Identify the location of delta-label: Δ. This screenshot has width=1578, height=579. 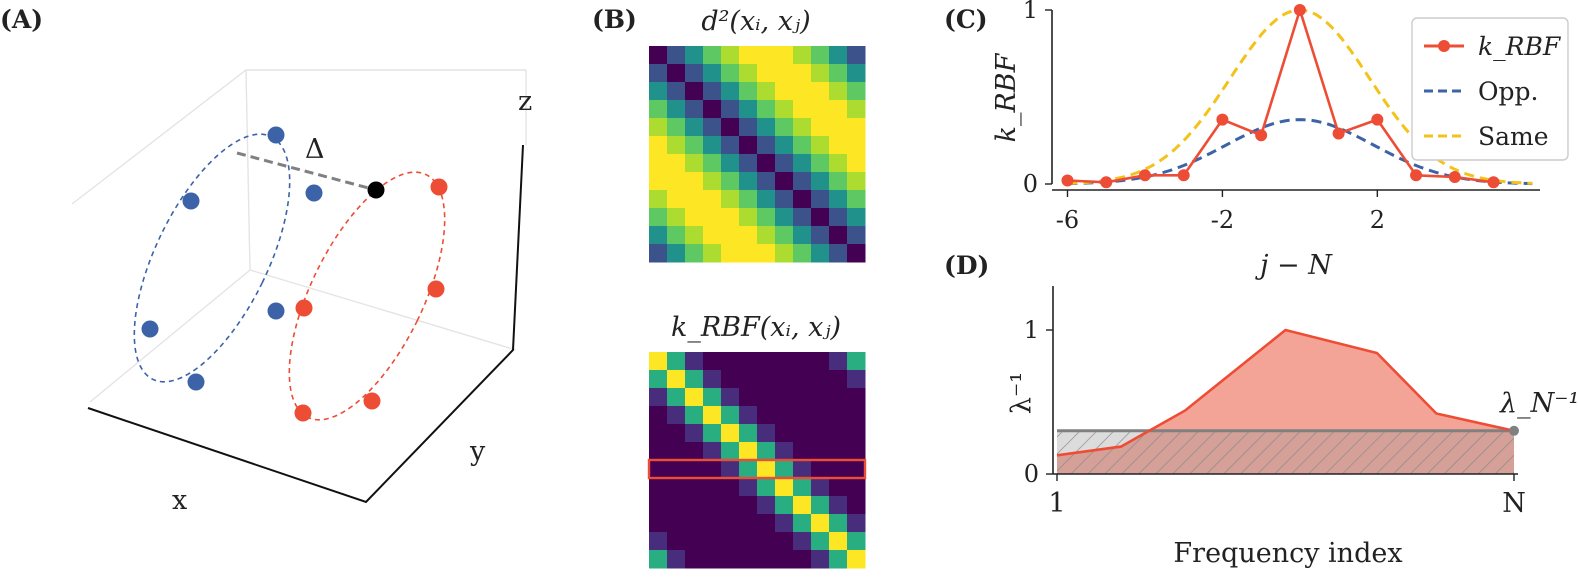
(315, 149).